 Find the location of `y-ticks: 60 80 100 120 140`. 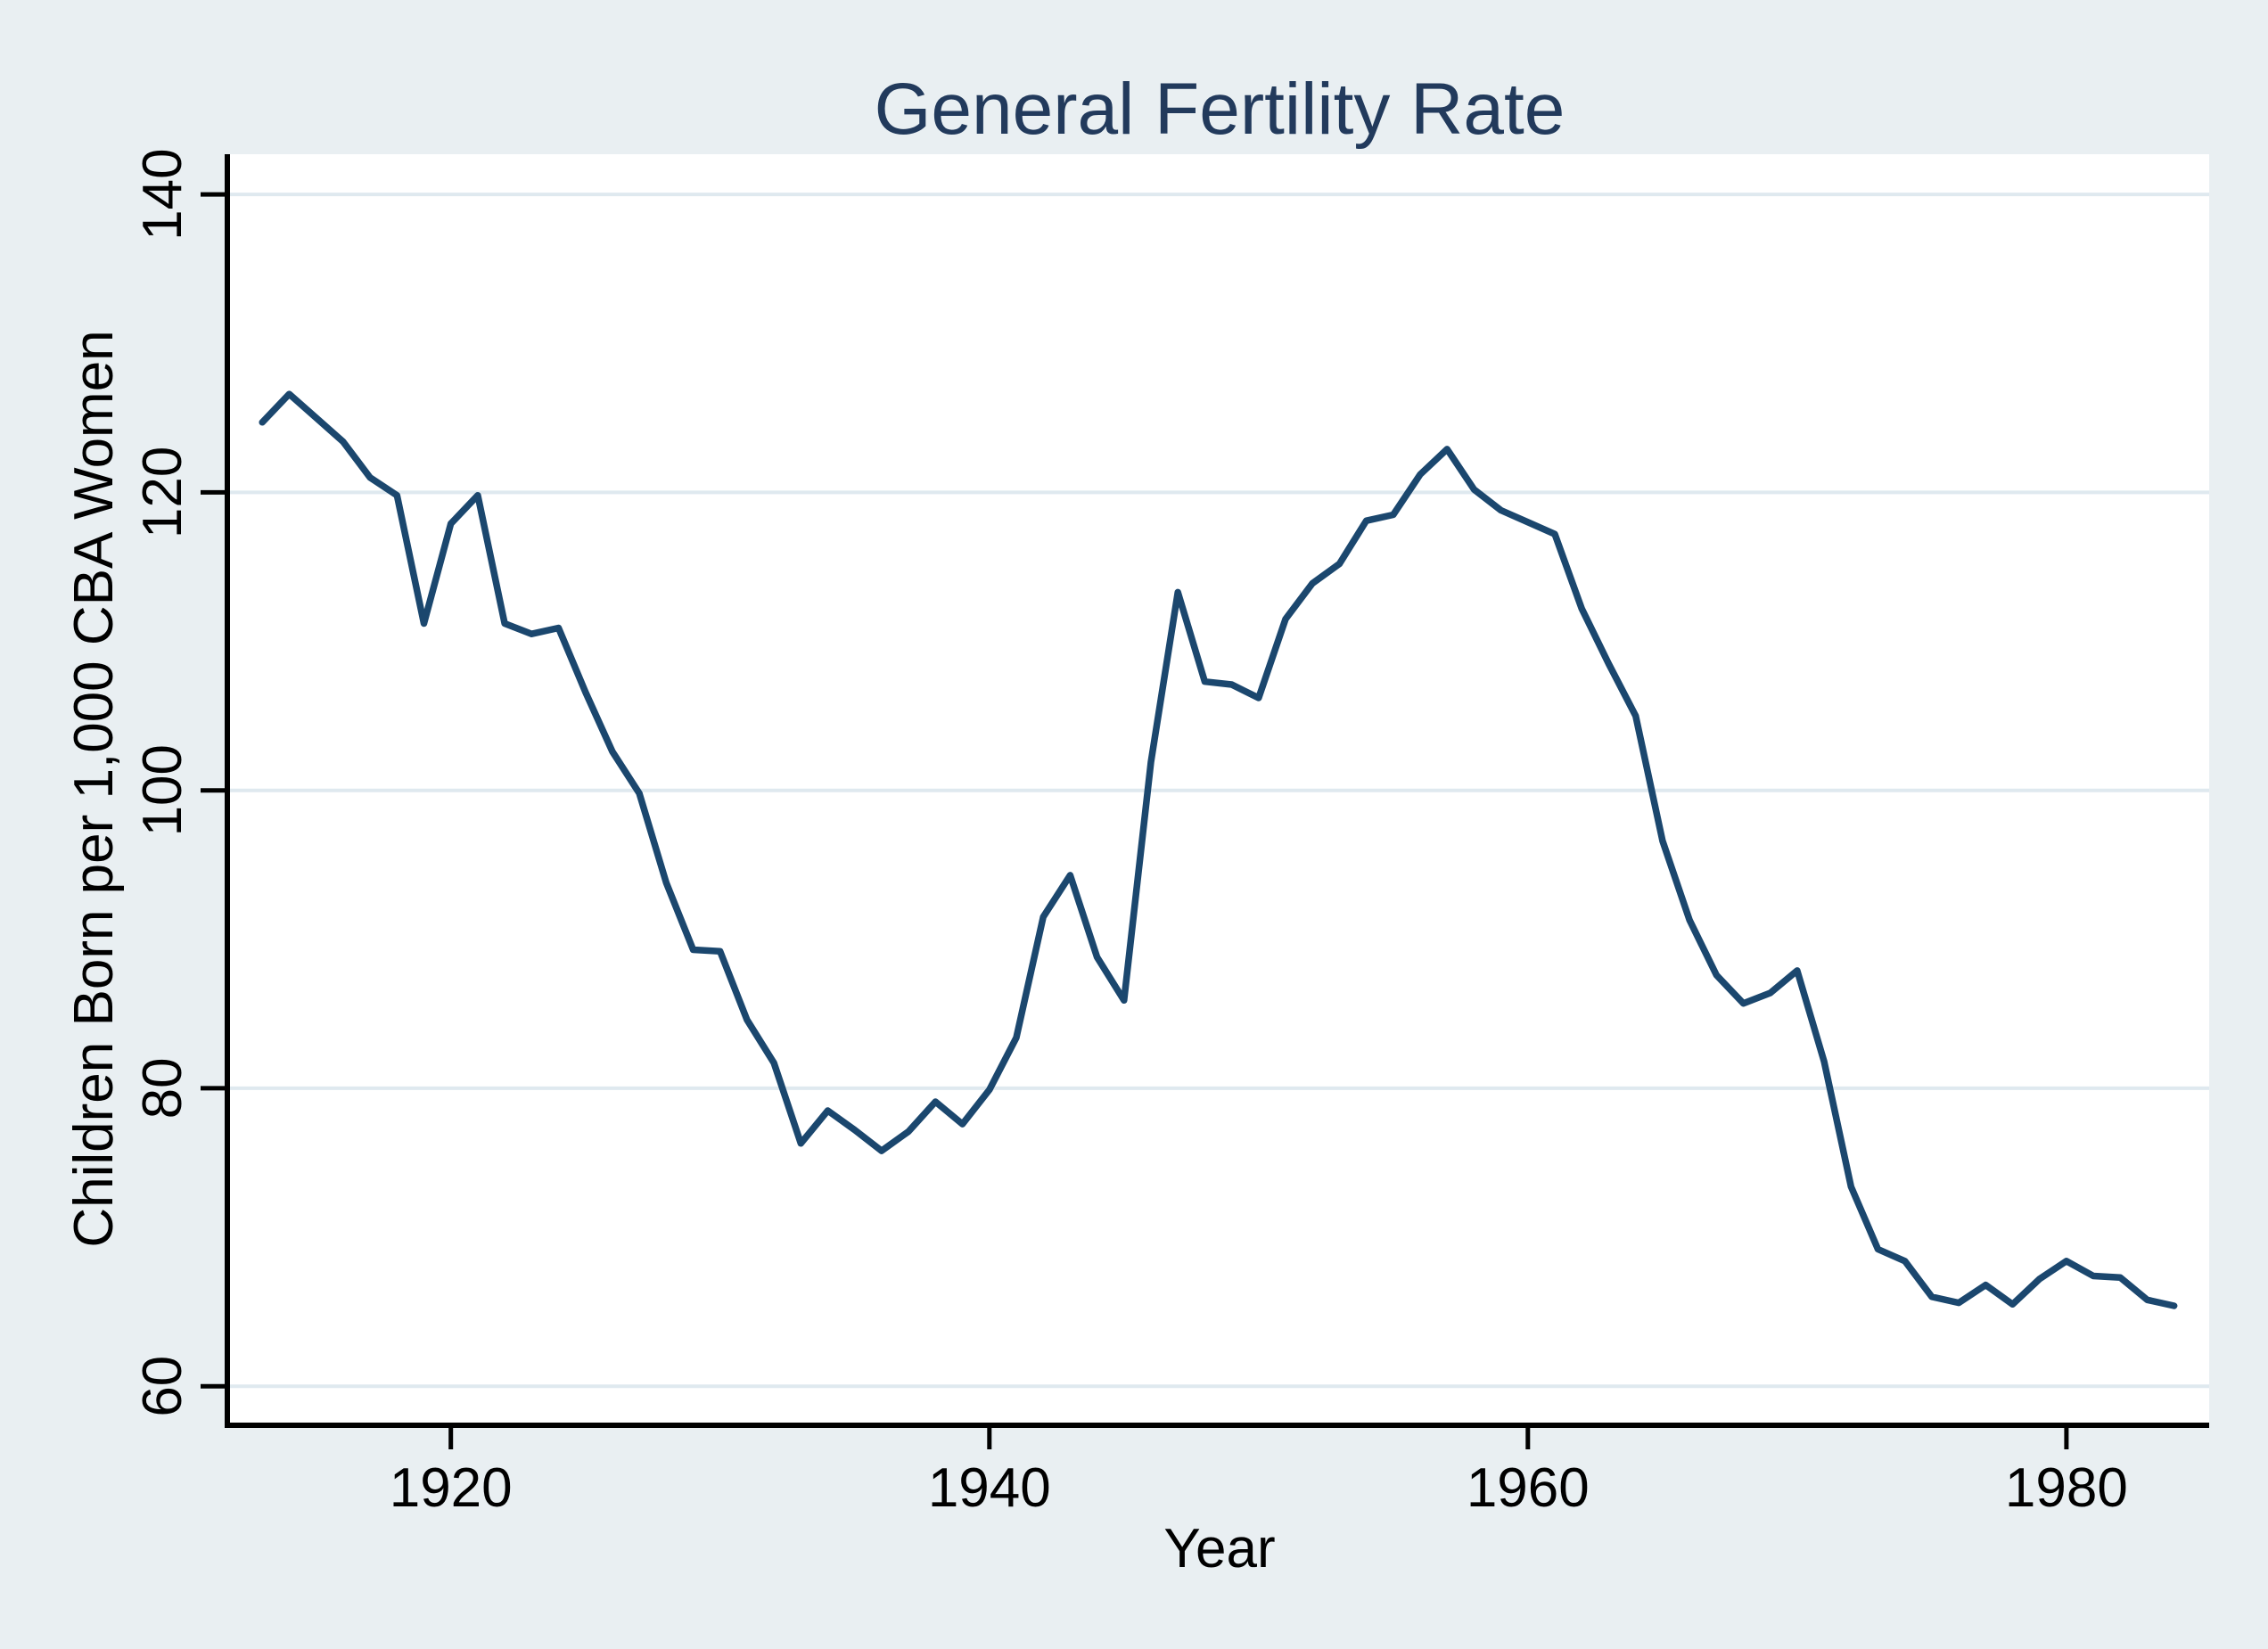

y-ticks: 60 80 100 120 140 is located at coordinates (178, 782).